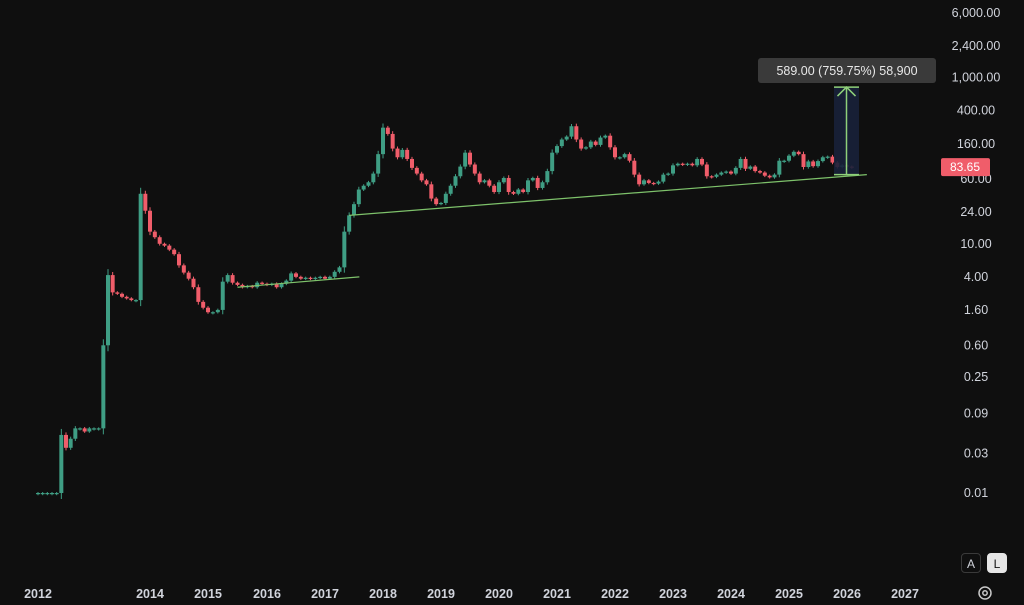 The image size is (1024, 605). Describe the element at coordinates (976, 13) in the screenshot. I see `y-tick-label: 6,000.00` at that location.